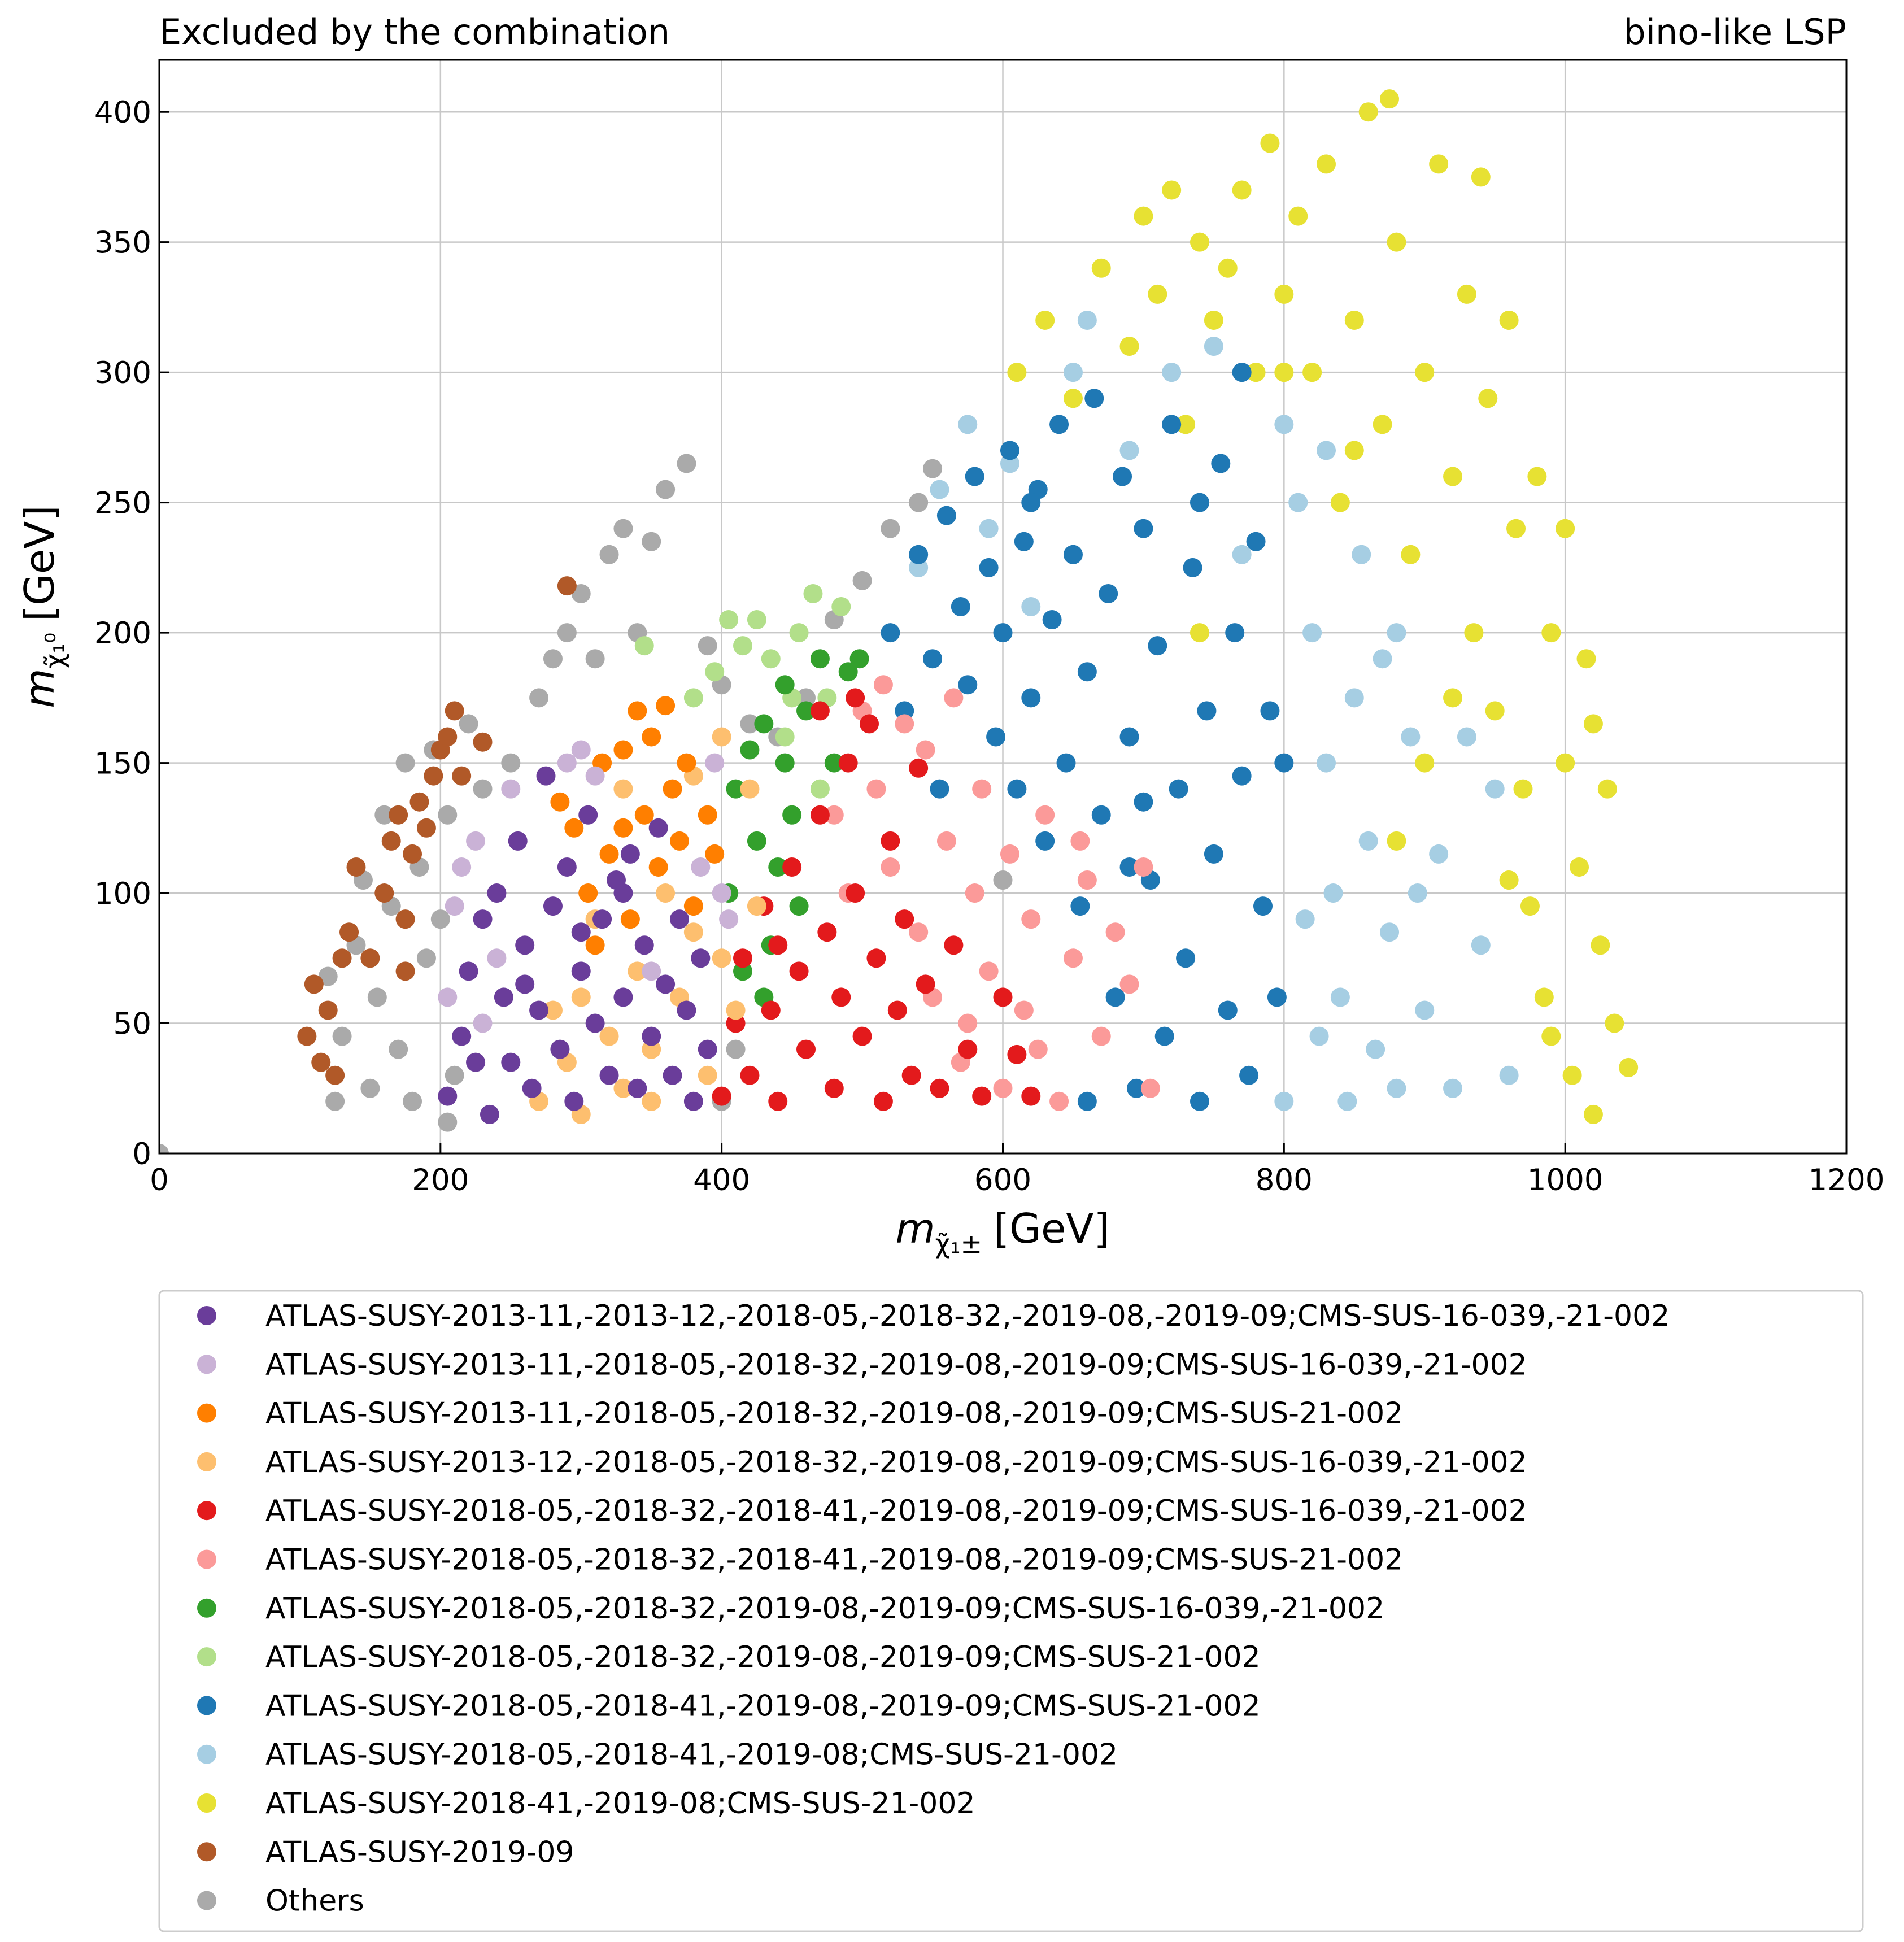  I want to click on y-tick-label: 200, so click(122, 633).